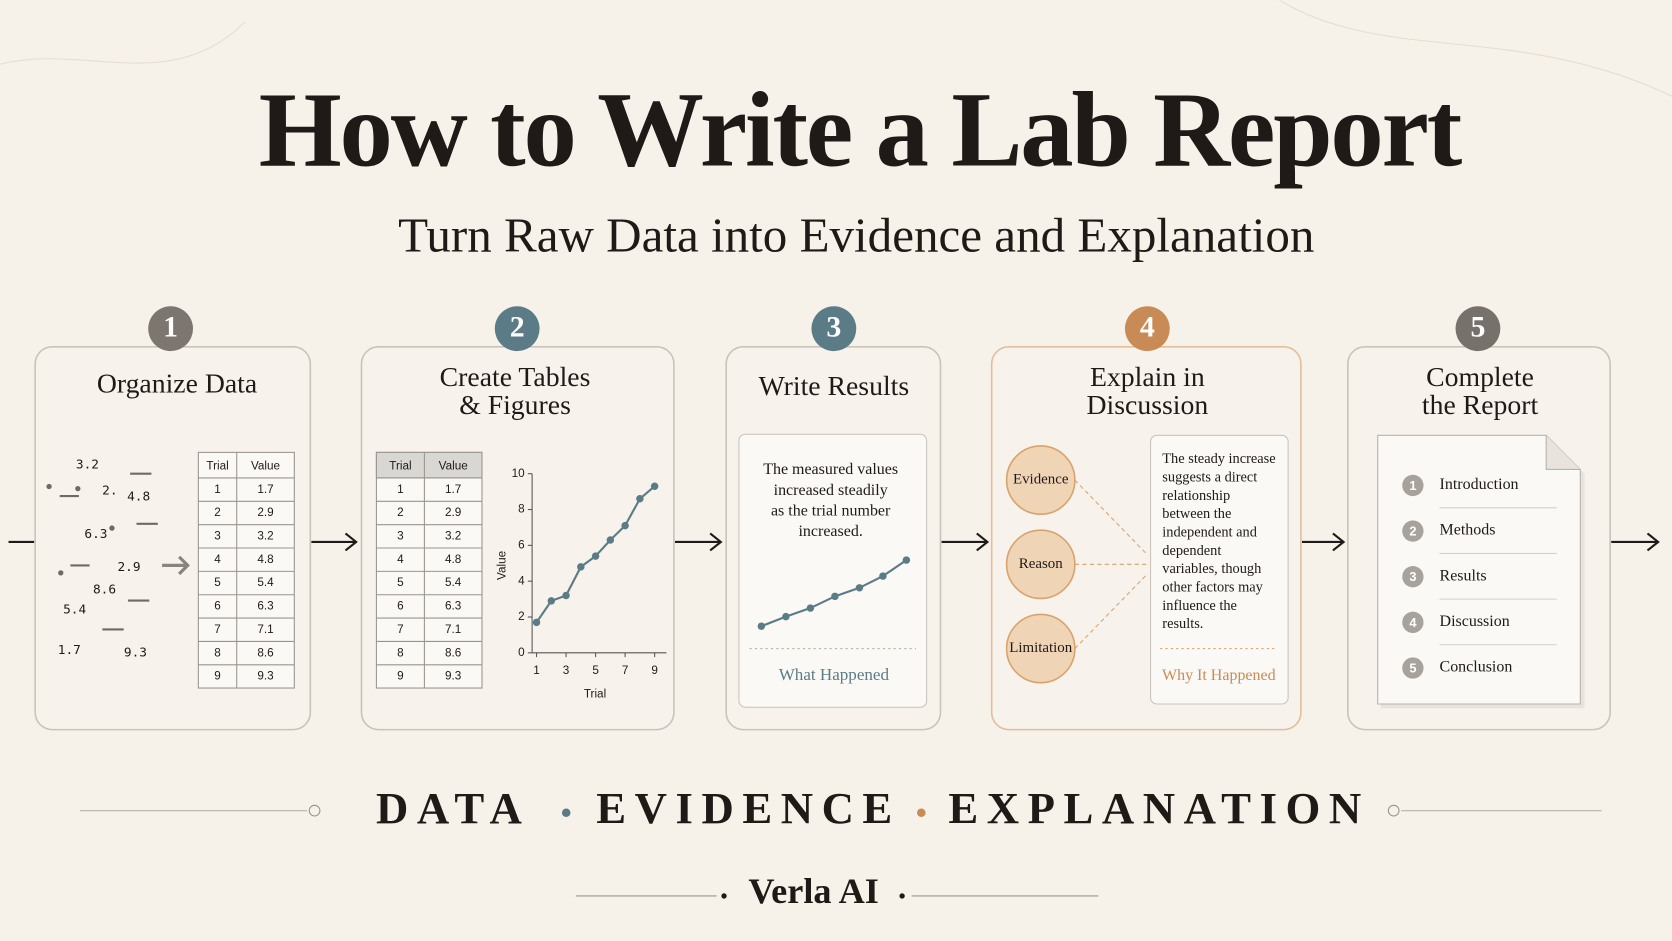  Describe the element at coordinates (1209, 477) in the screenshot. I see `discussion-text: suggests a direct` at that location.